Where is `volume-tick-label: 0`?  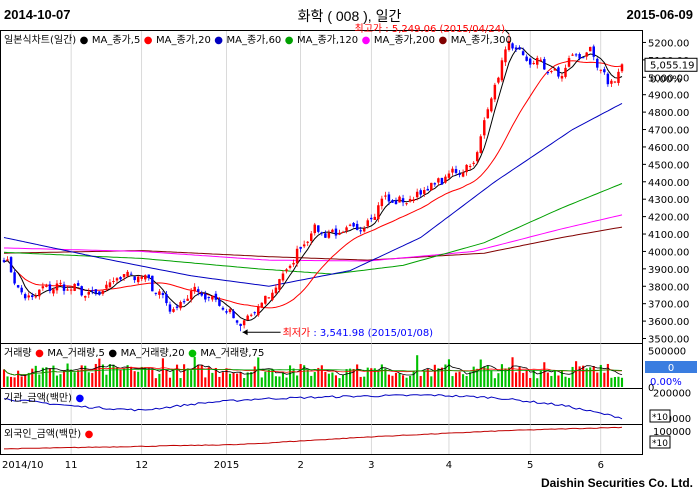
volume-tick-label: 0 is located at coordinates (651, 388).